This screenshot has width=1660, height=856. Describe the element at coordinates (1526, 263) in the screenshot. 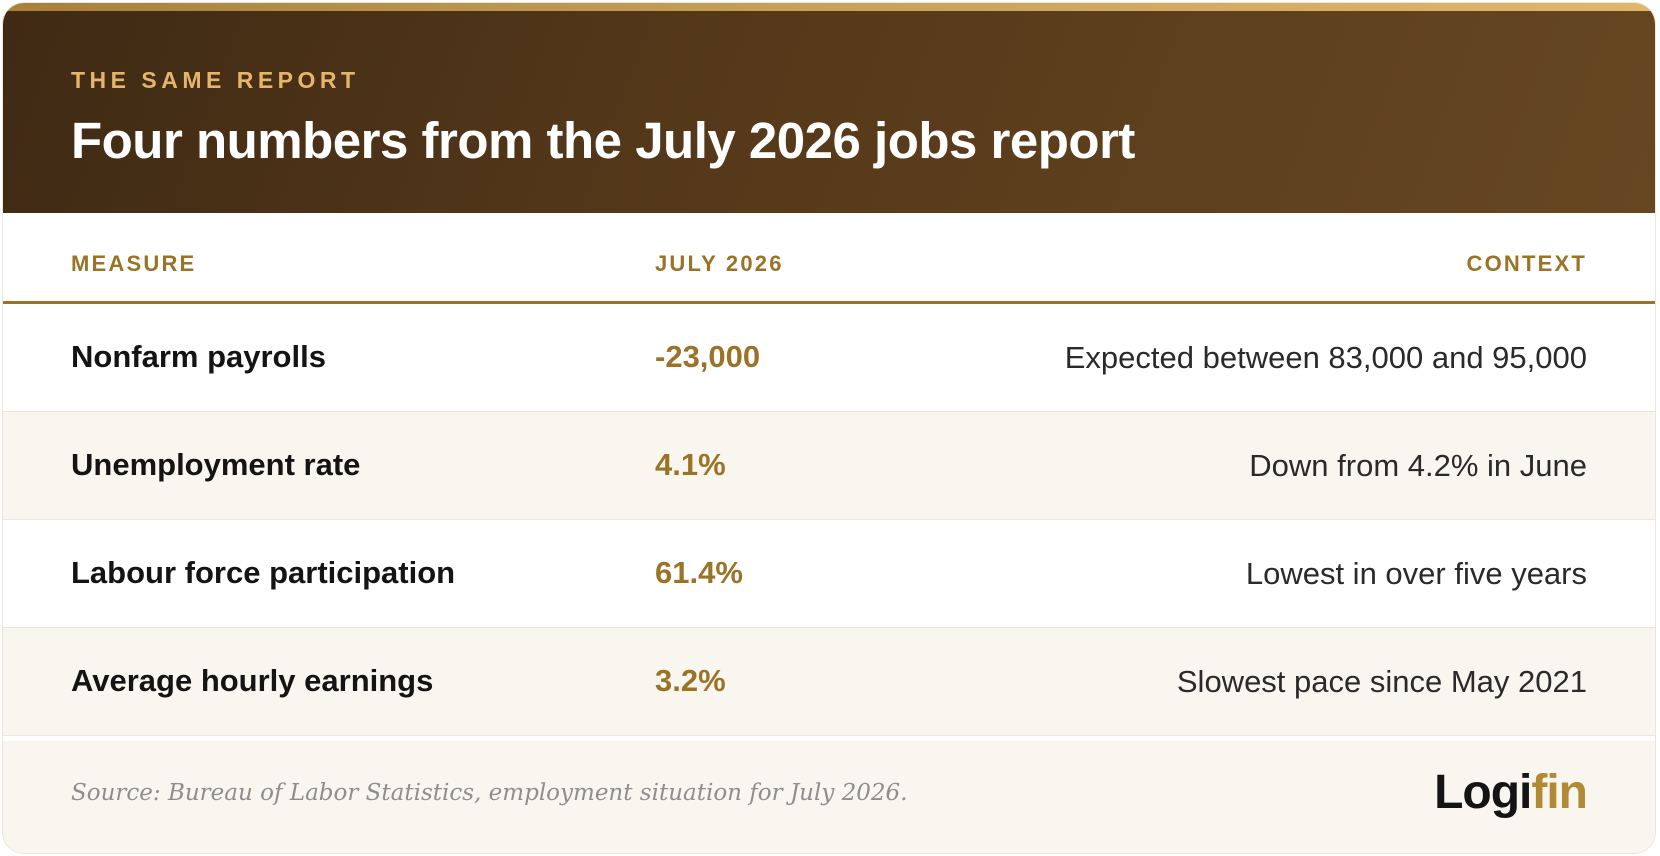

I see `column-header-context: CONTEXT` at that location.